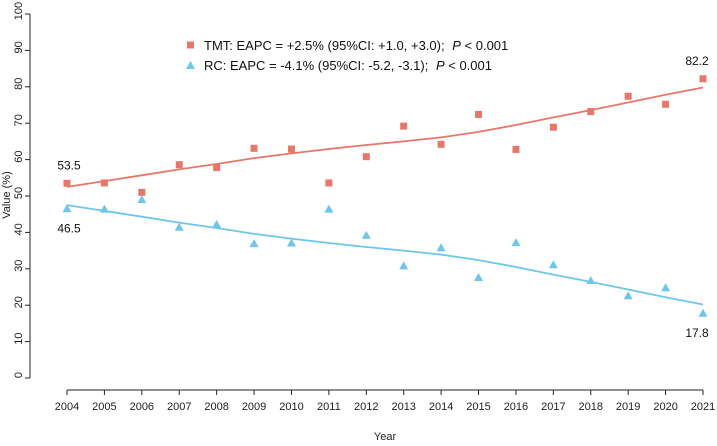 The width and height of the screenshot is (717, 446). What do you see at coordinates (366, 407) in the screenshot?
I see `x-tick-label: 2012` at bounding box center [366, 407].